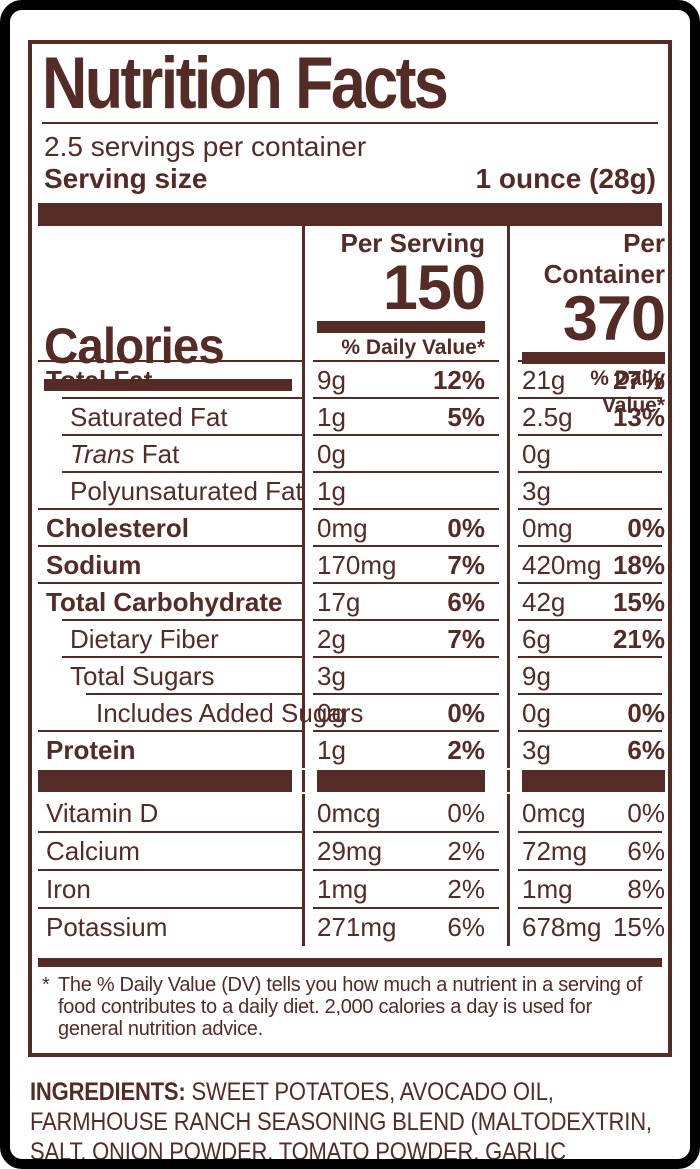 This screenshot has height=1169, width=700. I want to click on table-row: Saturated Fat 1g 5% 2.5g 13%, so click(351, 416).